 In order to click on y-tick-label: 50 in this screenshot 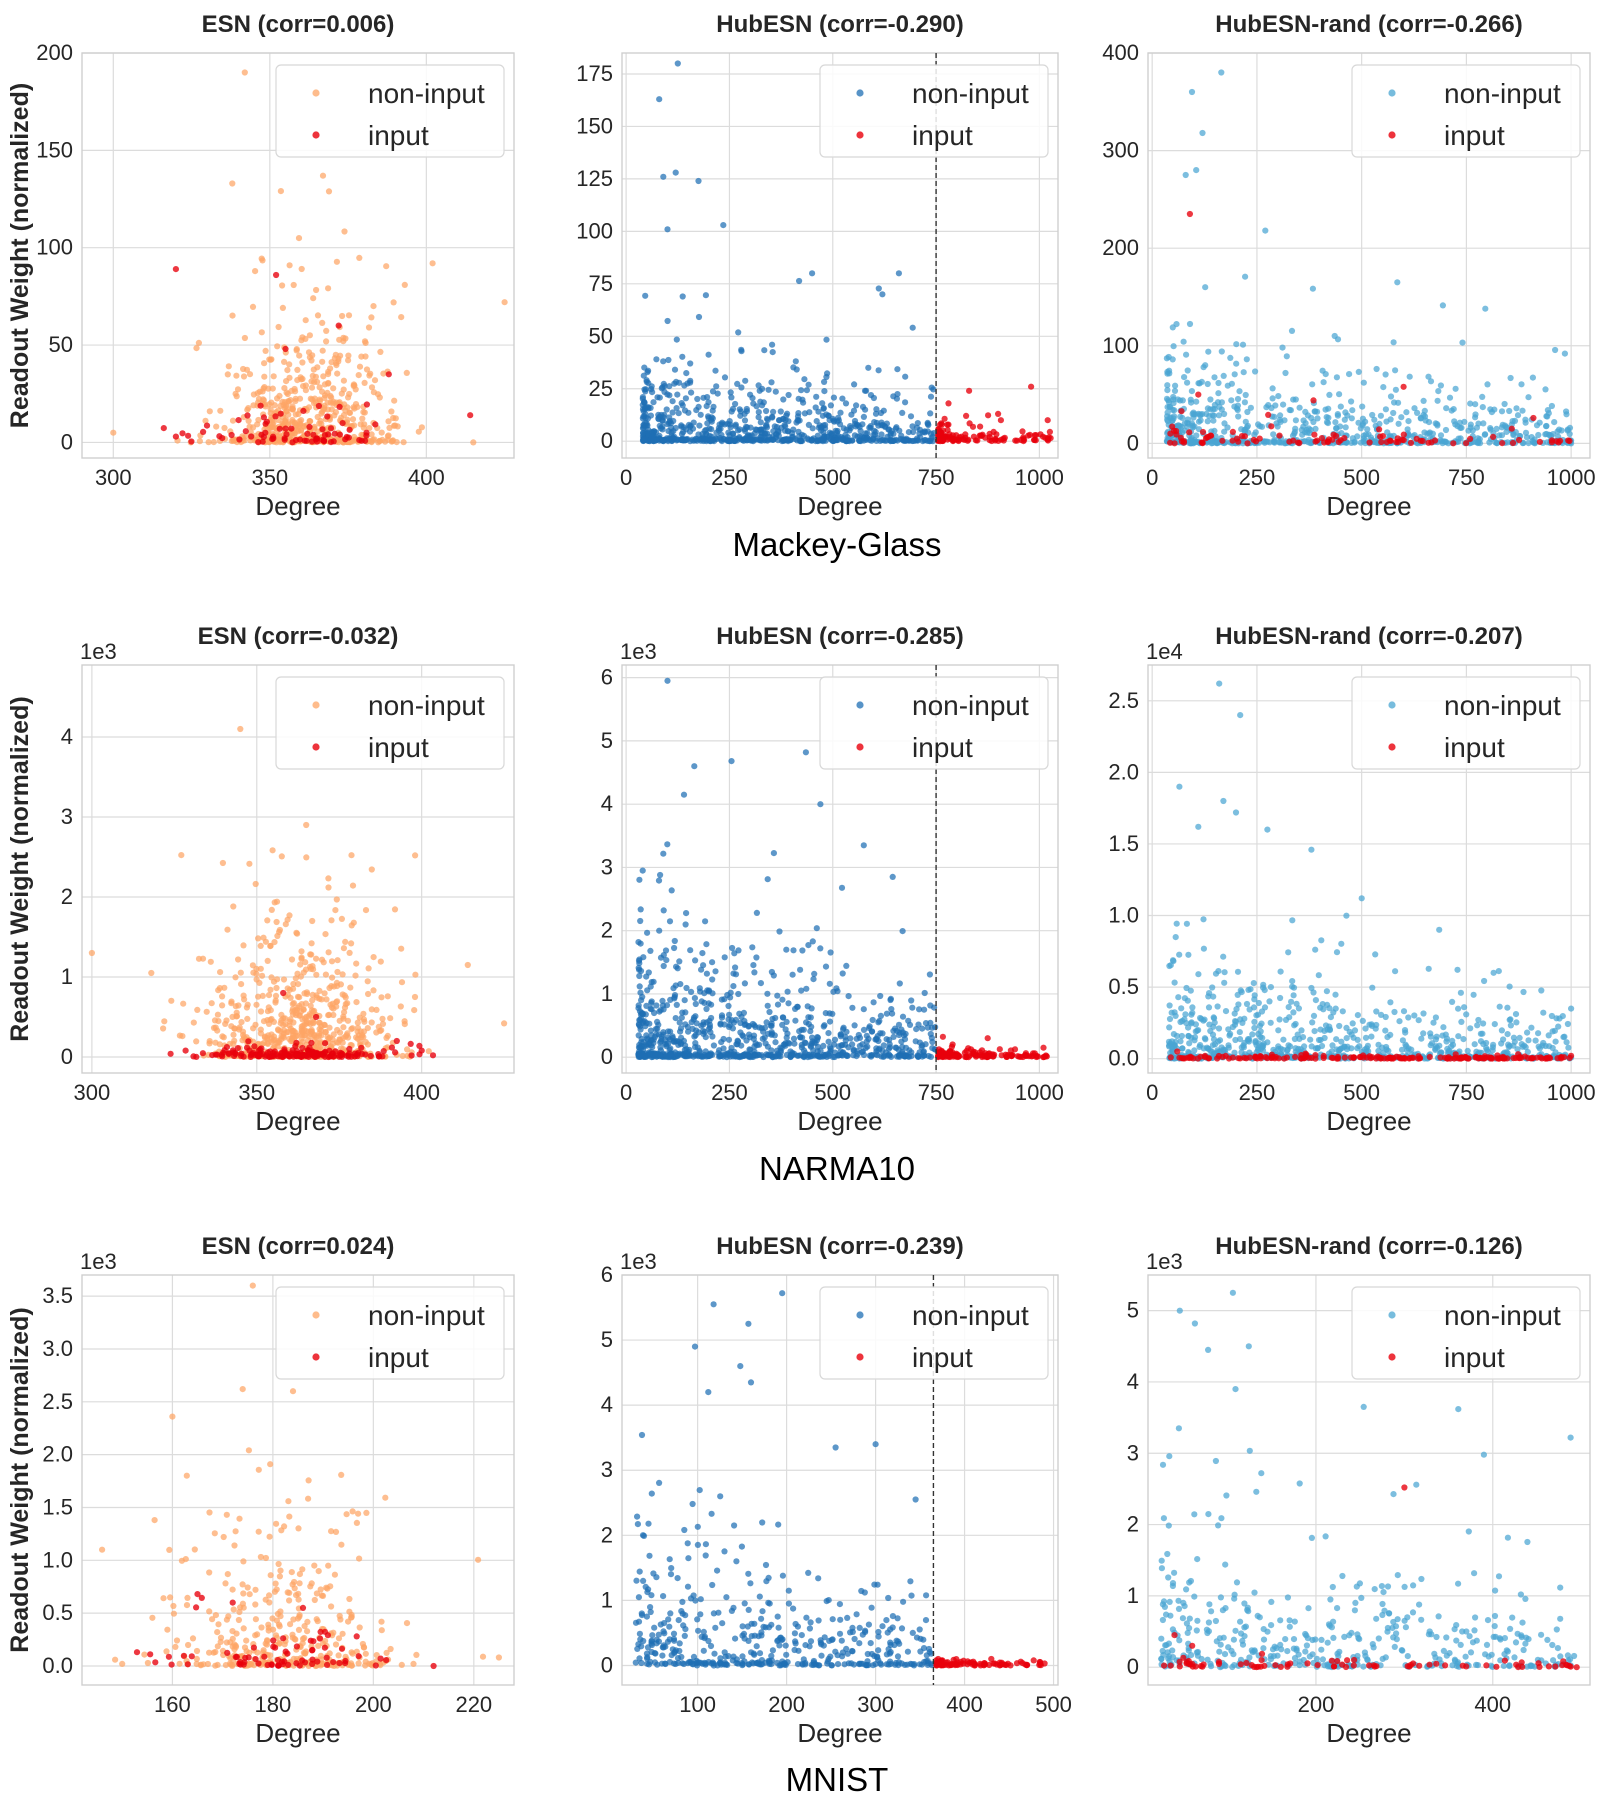, I will do `click(61, 344)`.